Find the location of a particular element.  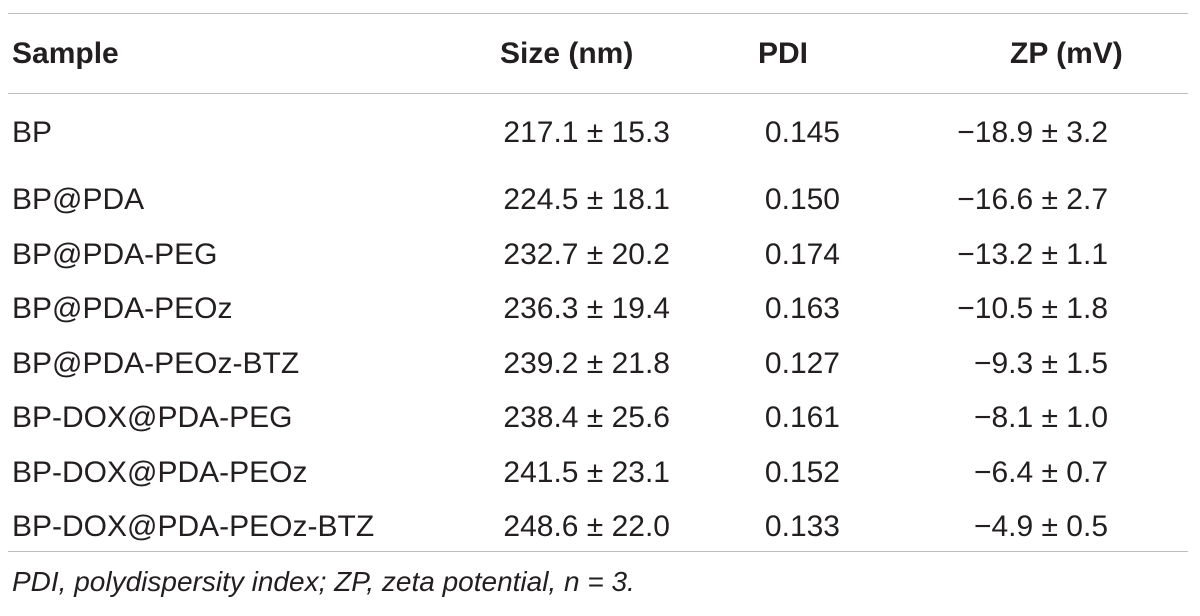

cell-zp: −4.9 ± 0.5 is located at coordinates (1040, 527).